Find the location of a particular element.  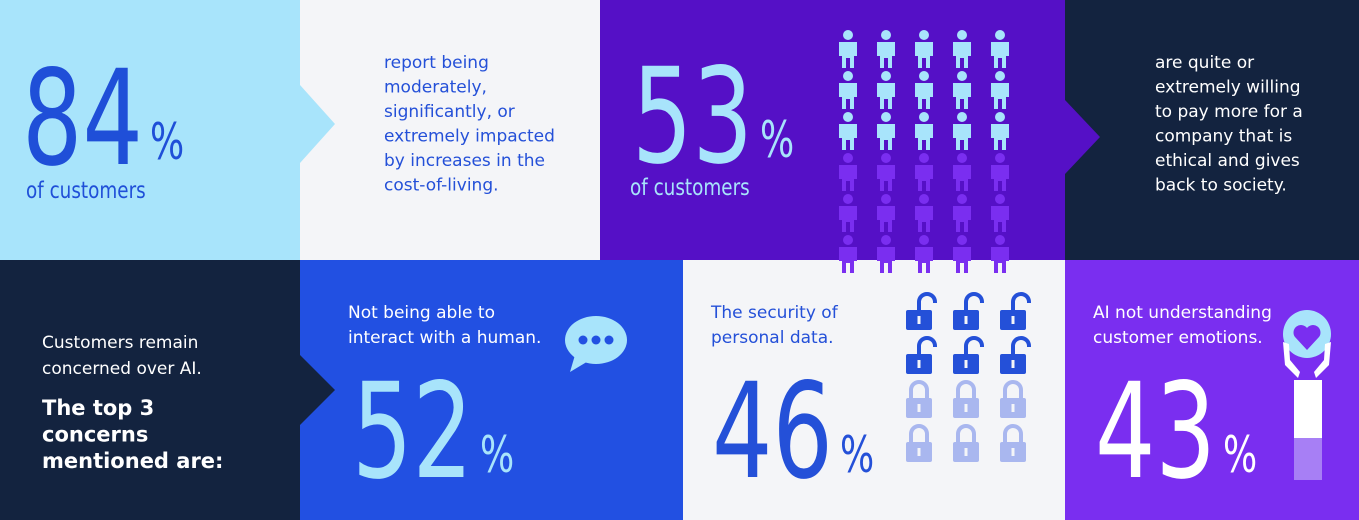

description: report being is located at coordinates (436, 63).